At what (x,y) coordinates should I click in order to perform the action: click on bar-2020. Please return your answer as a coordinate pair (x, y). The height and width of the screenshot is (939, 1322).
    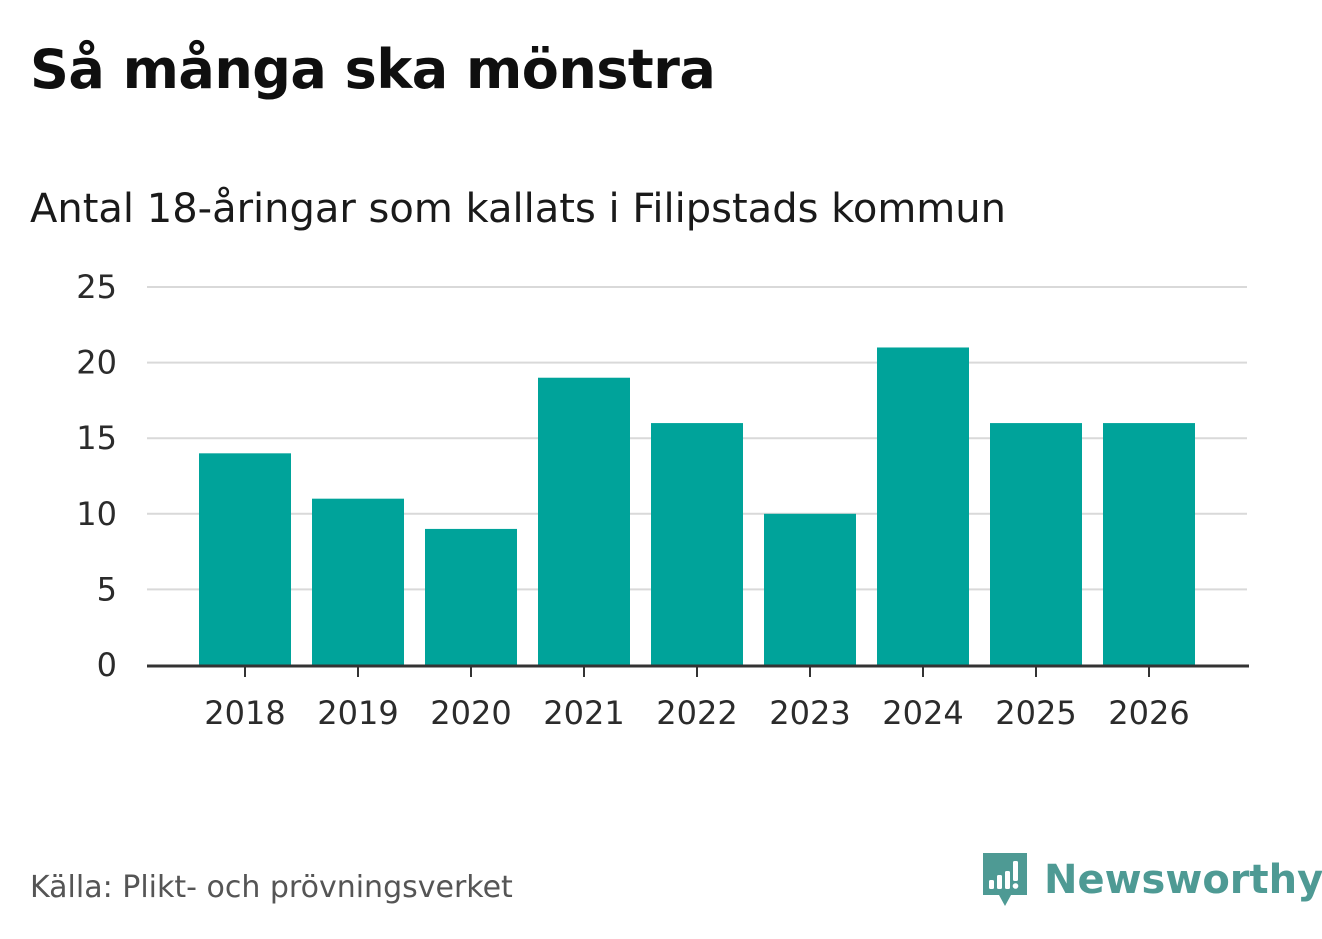
    Looking at the image, I should click on (471, 596).